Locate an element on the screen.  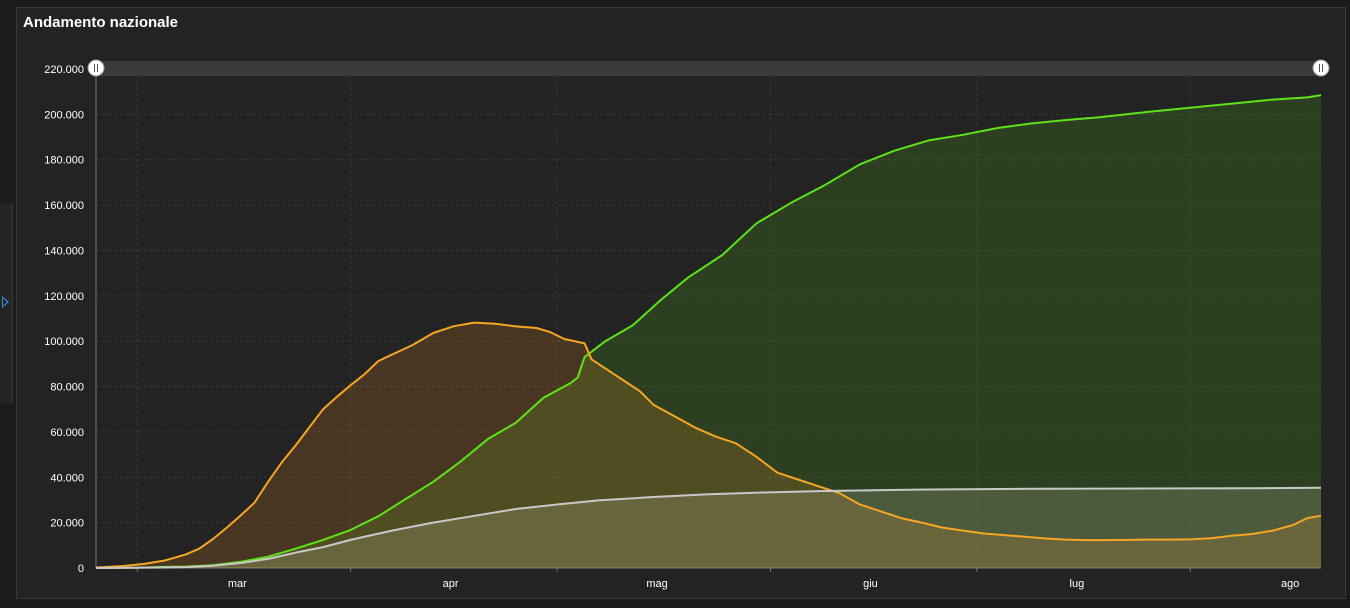
grey-series-line is located at coordinates (708, 527).